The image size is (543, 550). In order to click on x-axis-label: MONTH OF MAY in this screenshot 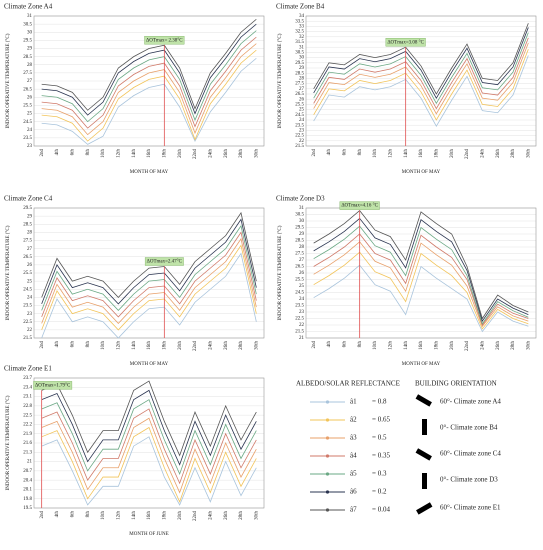, I will do `click(421, 172)`.